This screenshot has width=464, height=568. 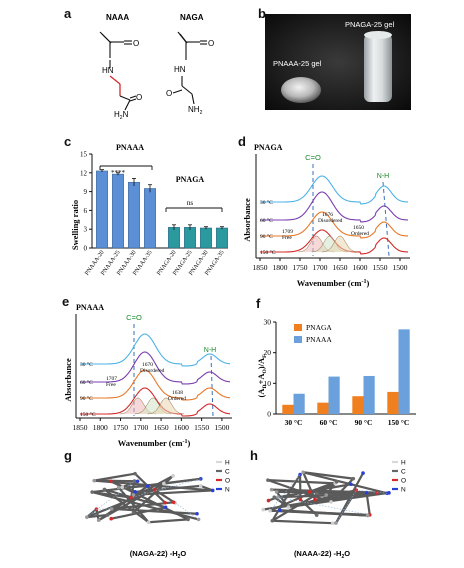 I want to click on g-molecule-model, so click(x=150, y=498).